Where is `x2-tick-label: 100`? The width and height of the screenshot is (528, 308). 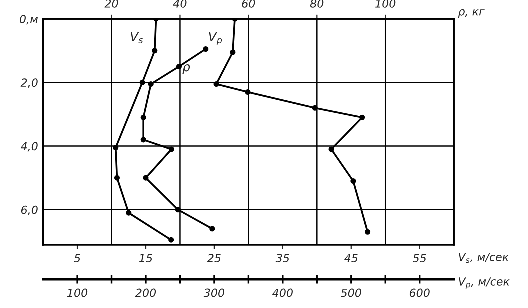
x2-tick-label: 100 is located at coordinates (386, 4).